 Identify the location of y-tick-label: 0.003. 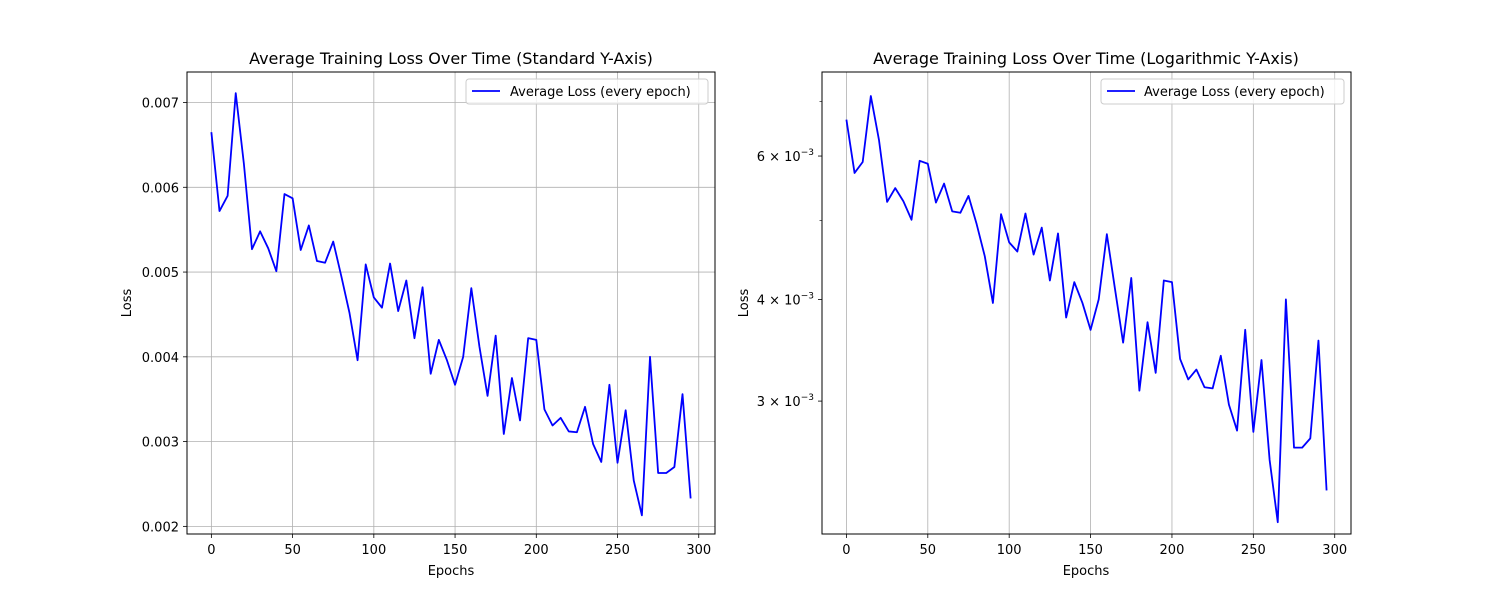
(160, 443).